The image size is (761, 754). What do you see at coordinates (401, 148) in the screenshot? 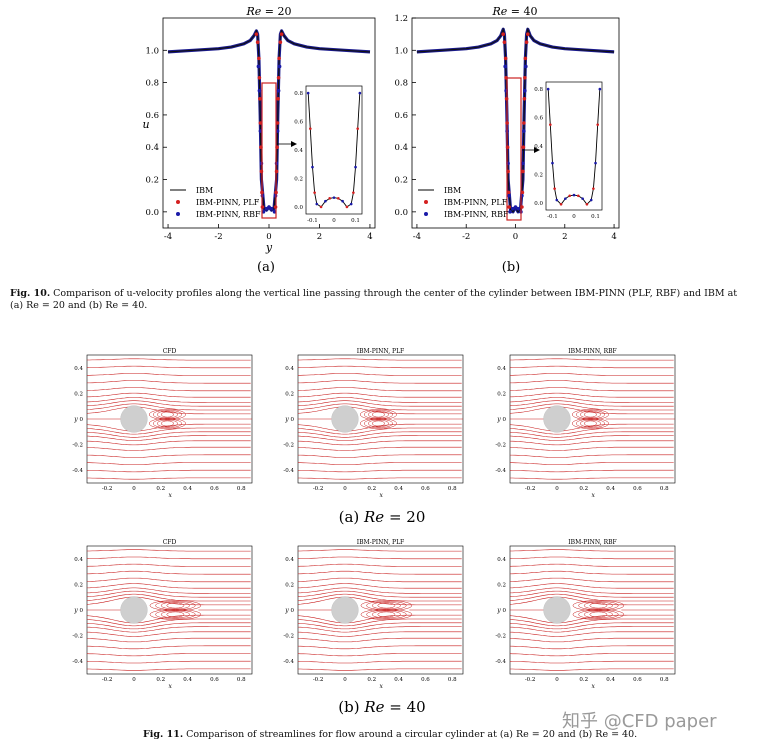
I see `y-tick-label: 0.4` at bounding box center [401, 148].